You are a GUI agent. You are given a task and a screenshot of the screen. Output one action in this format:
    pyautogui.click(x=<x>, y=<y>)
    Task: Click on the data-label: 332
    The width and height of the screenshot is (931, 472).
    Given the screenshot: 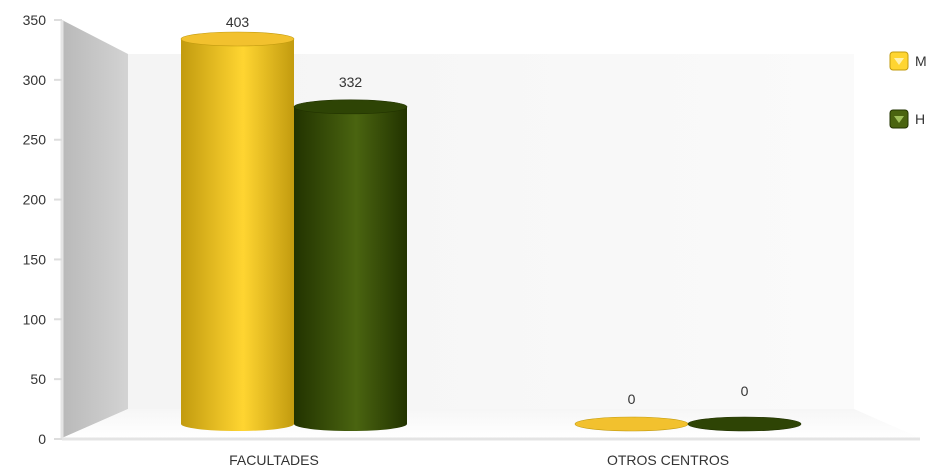 What is the action you would take?
    pyautogui.click(x=351, y=82)
    